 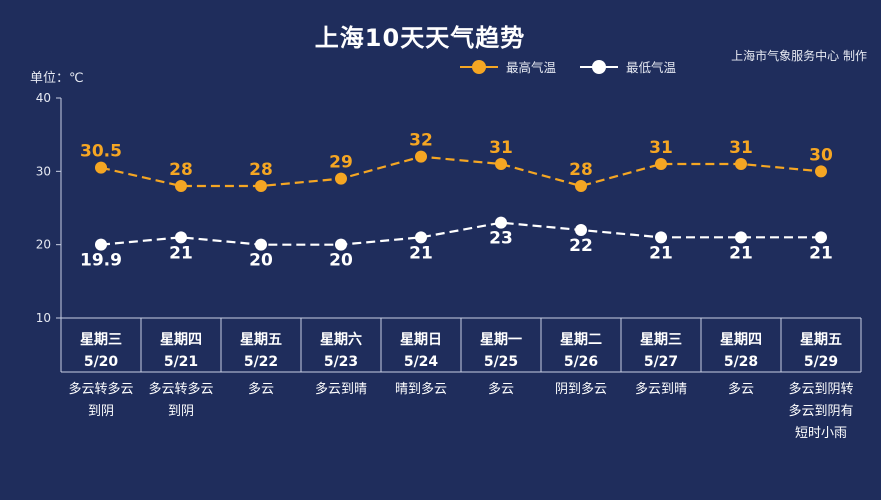 I want to click on x-tick-weekday: 星期六, so click(x=341, y=339).